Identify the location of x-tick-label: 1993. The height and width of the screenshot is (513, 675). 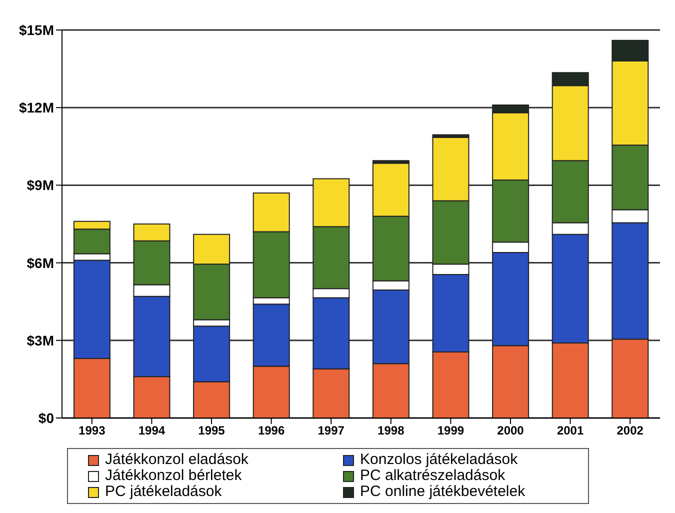
(92, 431).